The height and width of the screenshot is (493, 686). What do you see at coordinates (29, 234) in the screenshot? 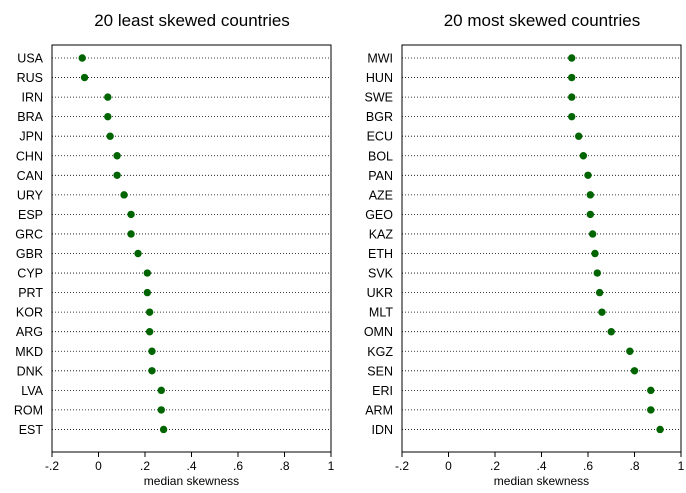
I see `category-label: GRC` at bounding box center [29, 234].